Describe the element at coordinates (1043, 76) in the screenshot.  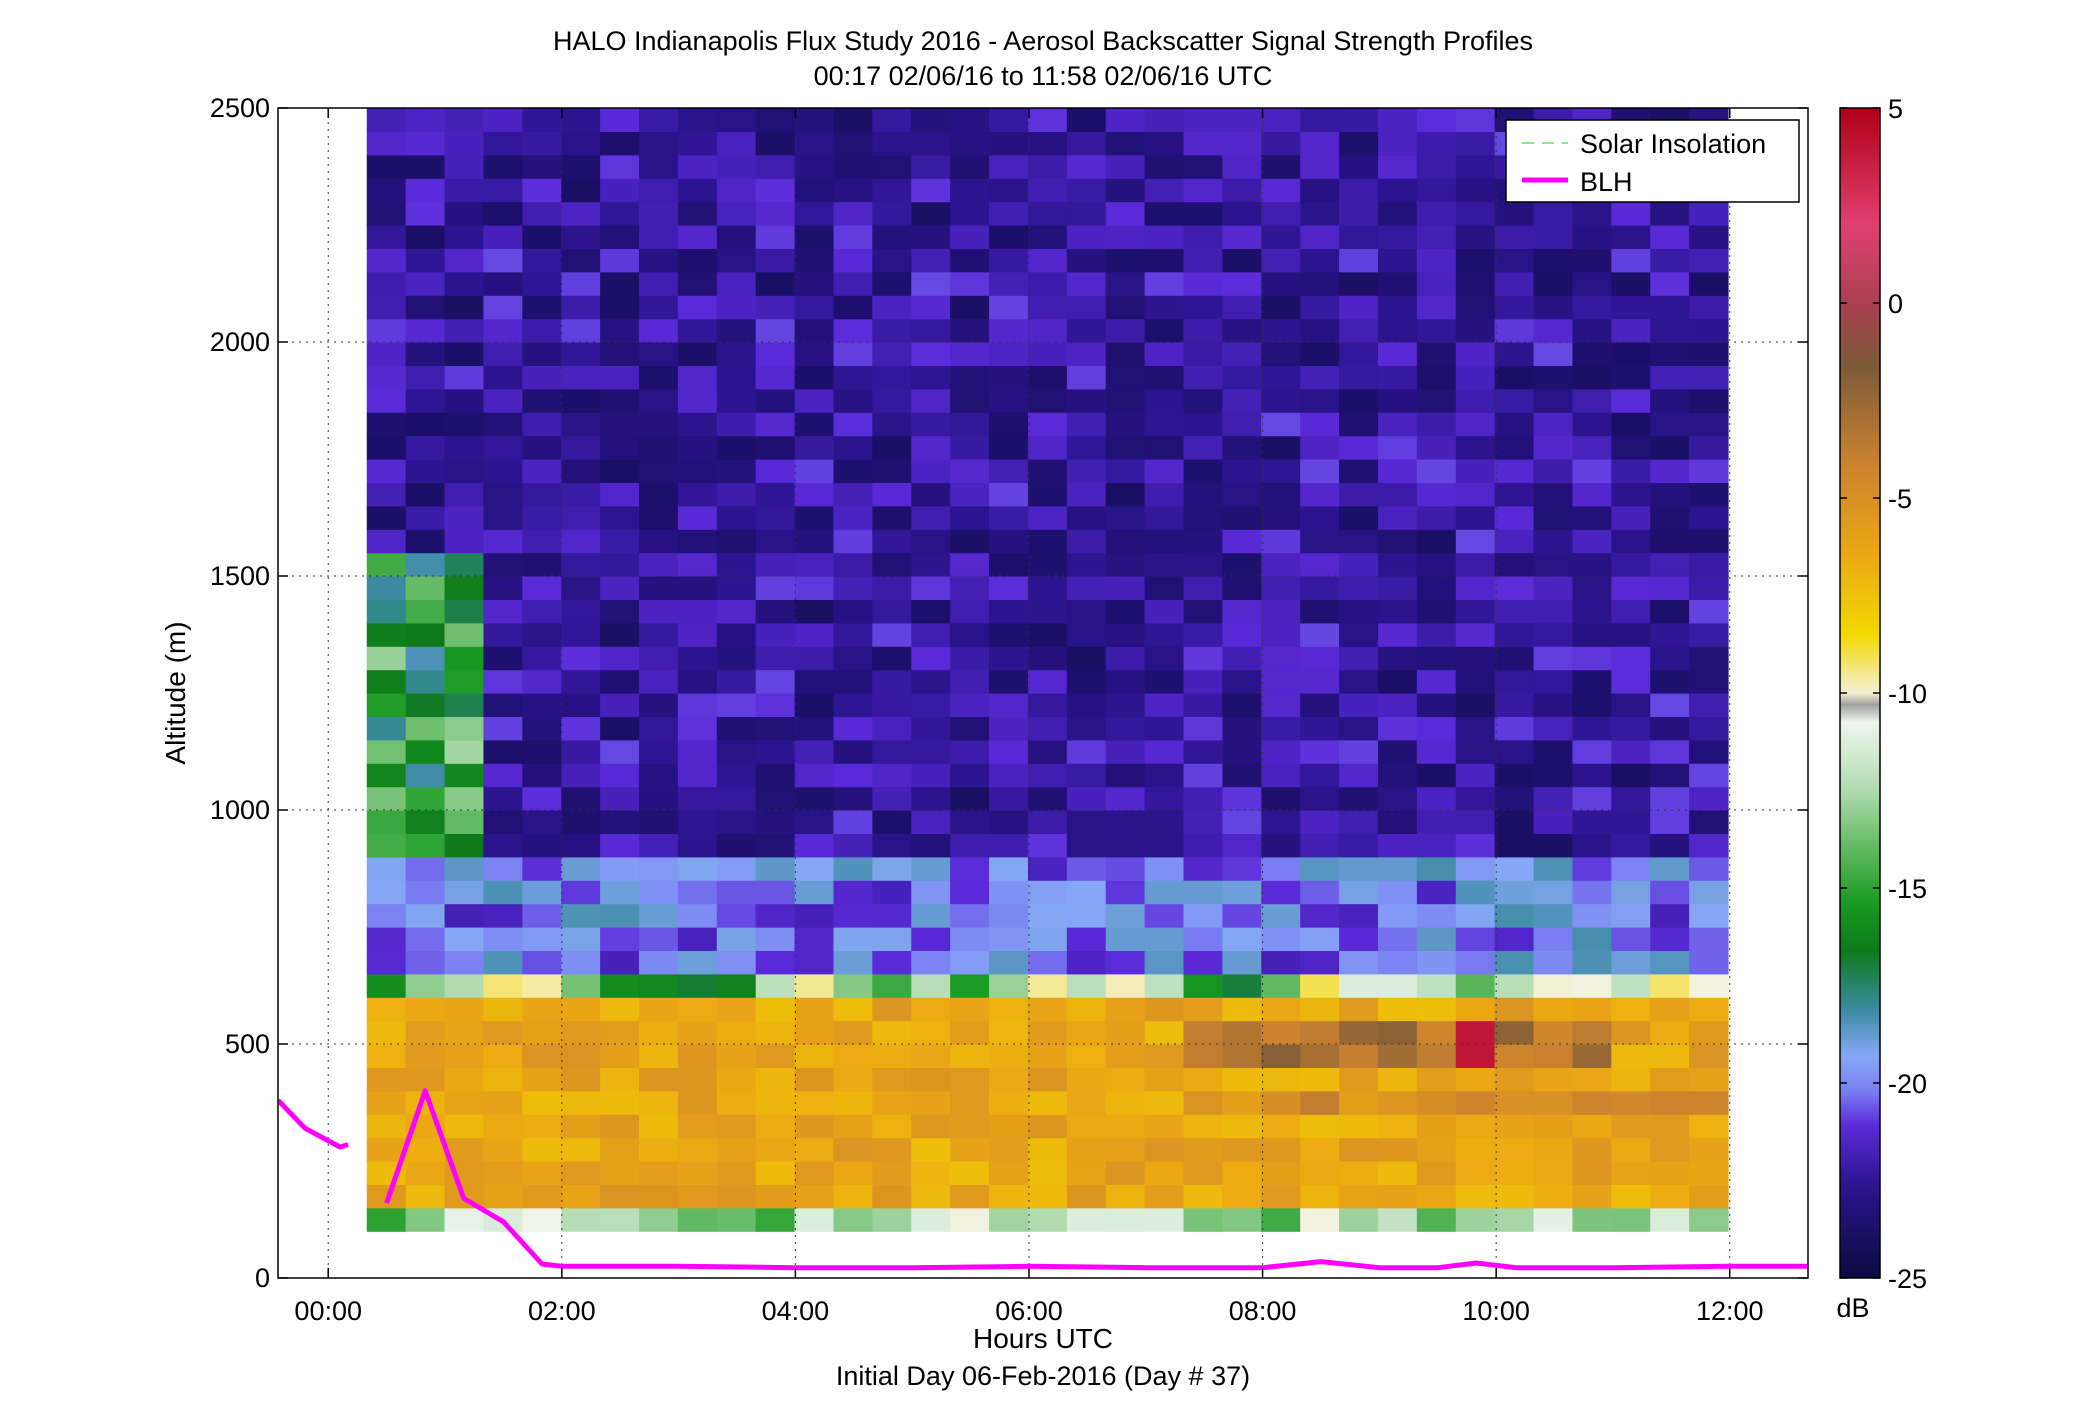
I see `chart-subtitle: 00:17 02/06/16 to 11:58 02/06/16 UTC` at that location.